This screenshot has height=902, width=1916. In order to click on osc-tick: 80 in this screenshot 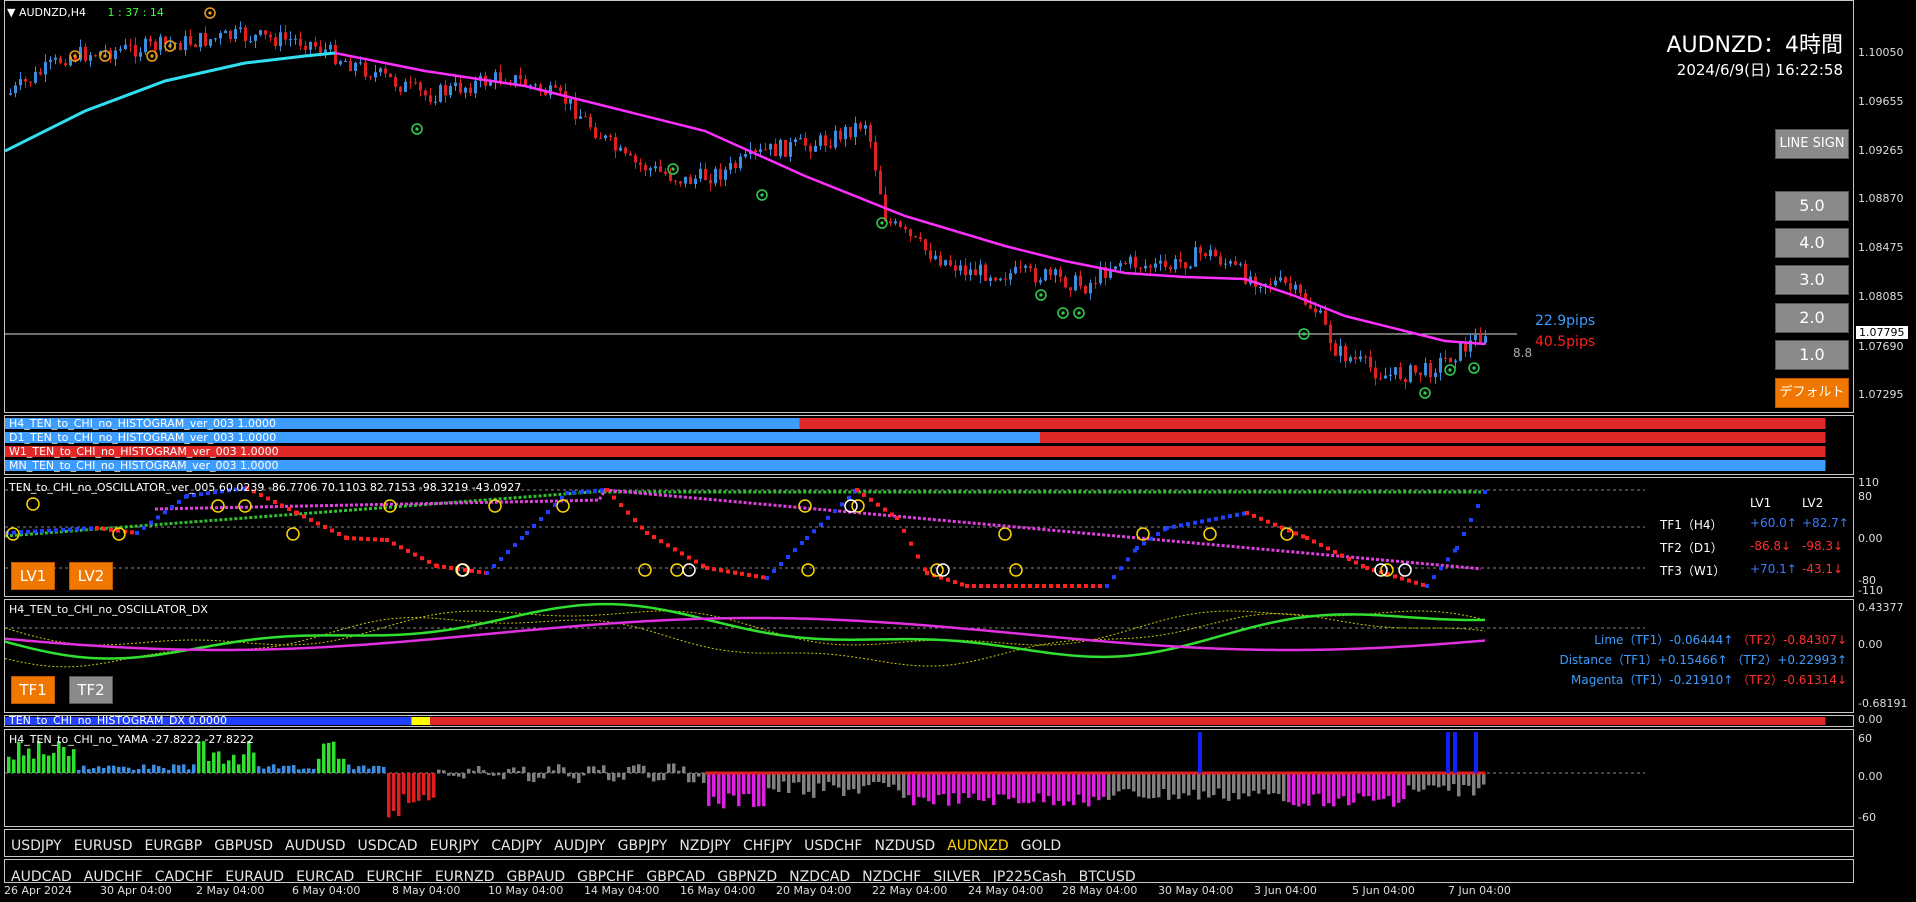, I will do `click(1865, 496)`.